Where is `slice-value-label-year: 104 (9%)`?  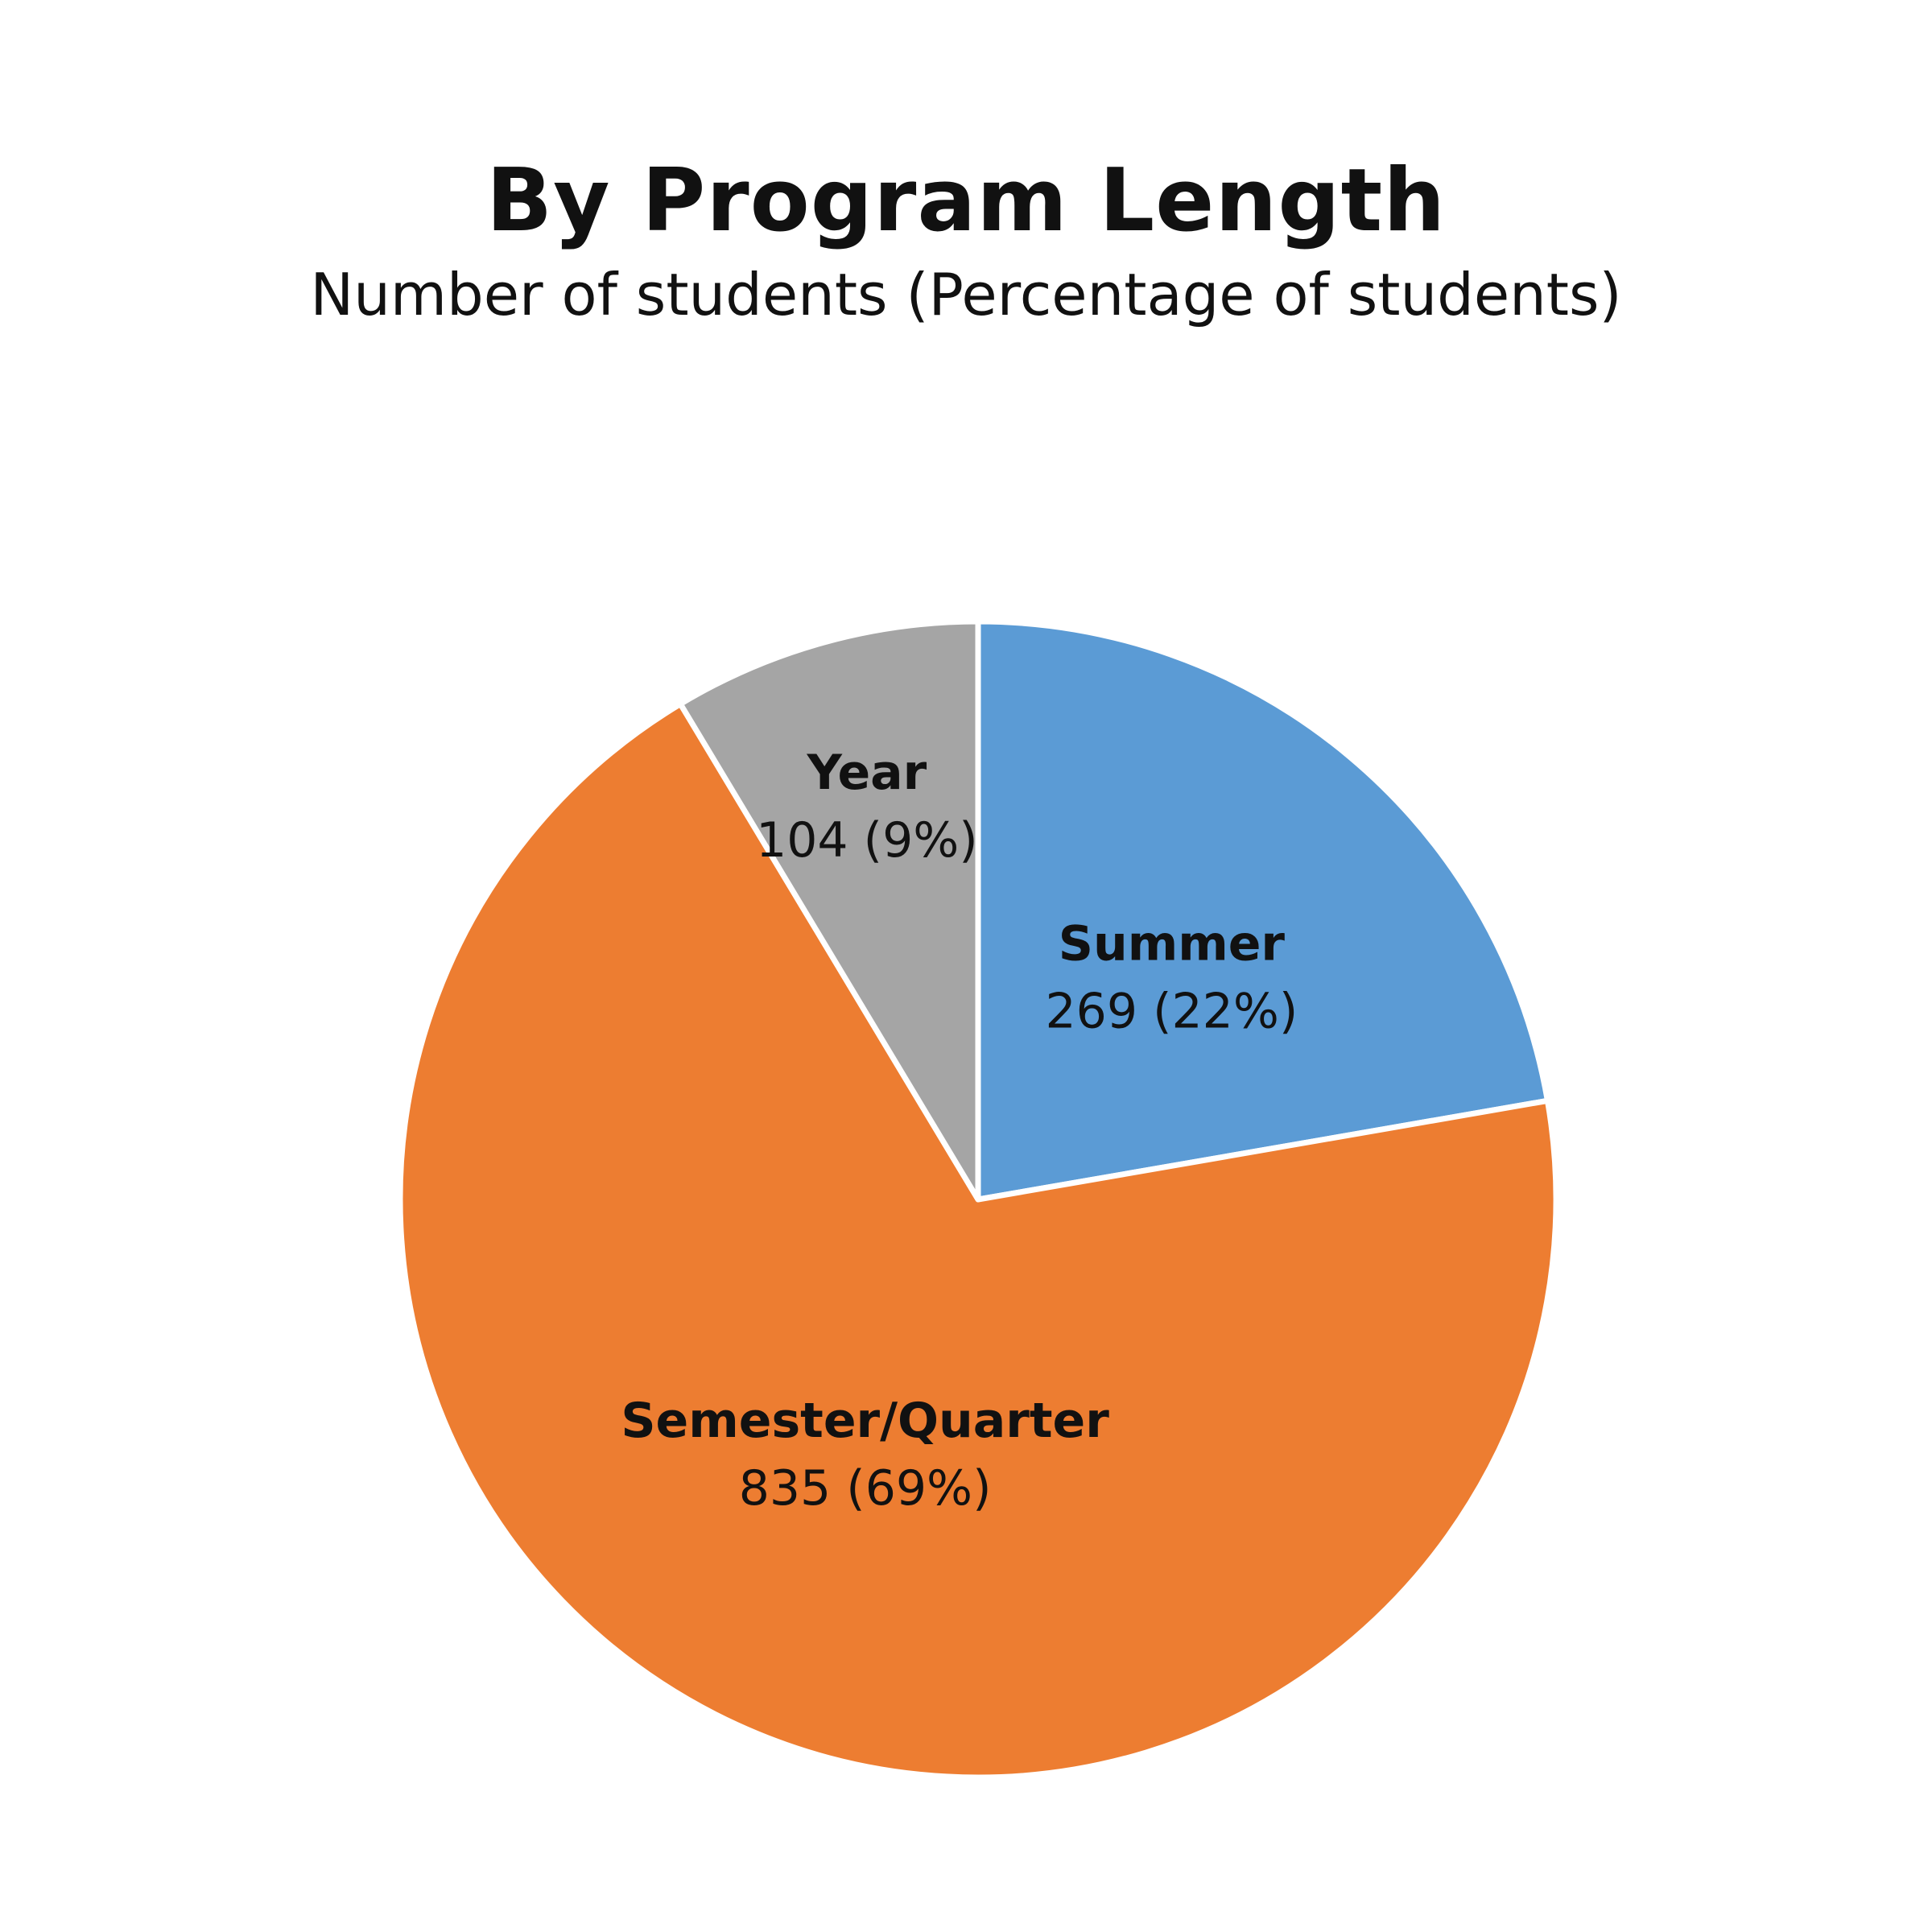
slice-value-label-year: 104 (9%) is located at coordinates (867, 841).